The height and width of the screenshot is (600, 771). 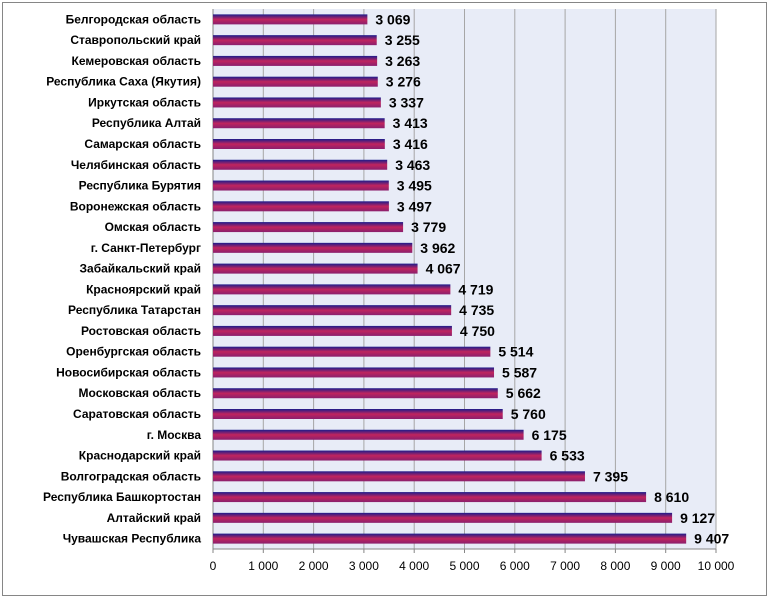 What do you see at coordinates (403, 82) in the screenshot?
I see `data-label: 3 276` at bounding box center [403, 82].